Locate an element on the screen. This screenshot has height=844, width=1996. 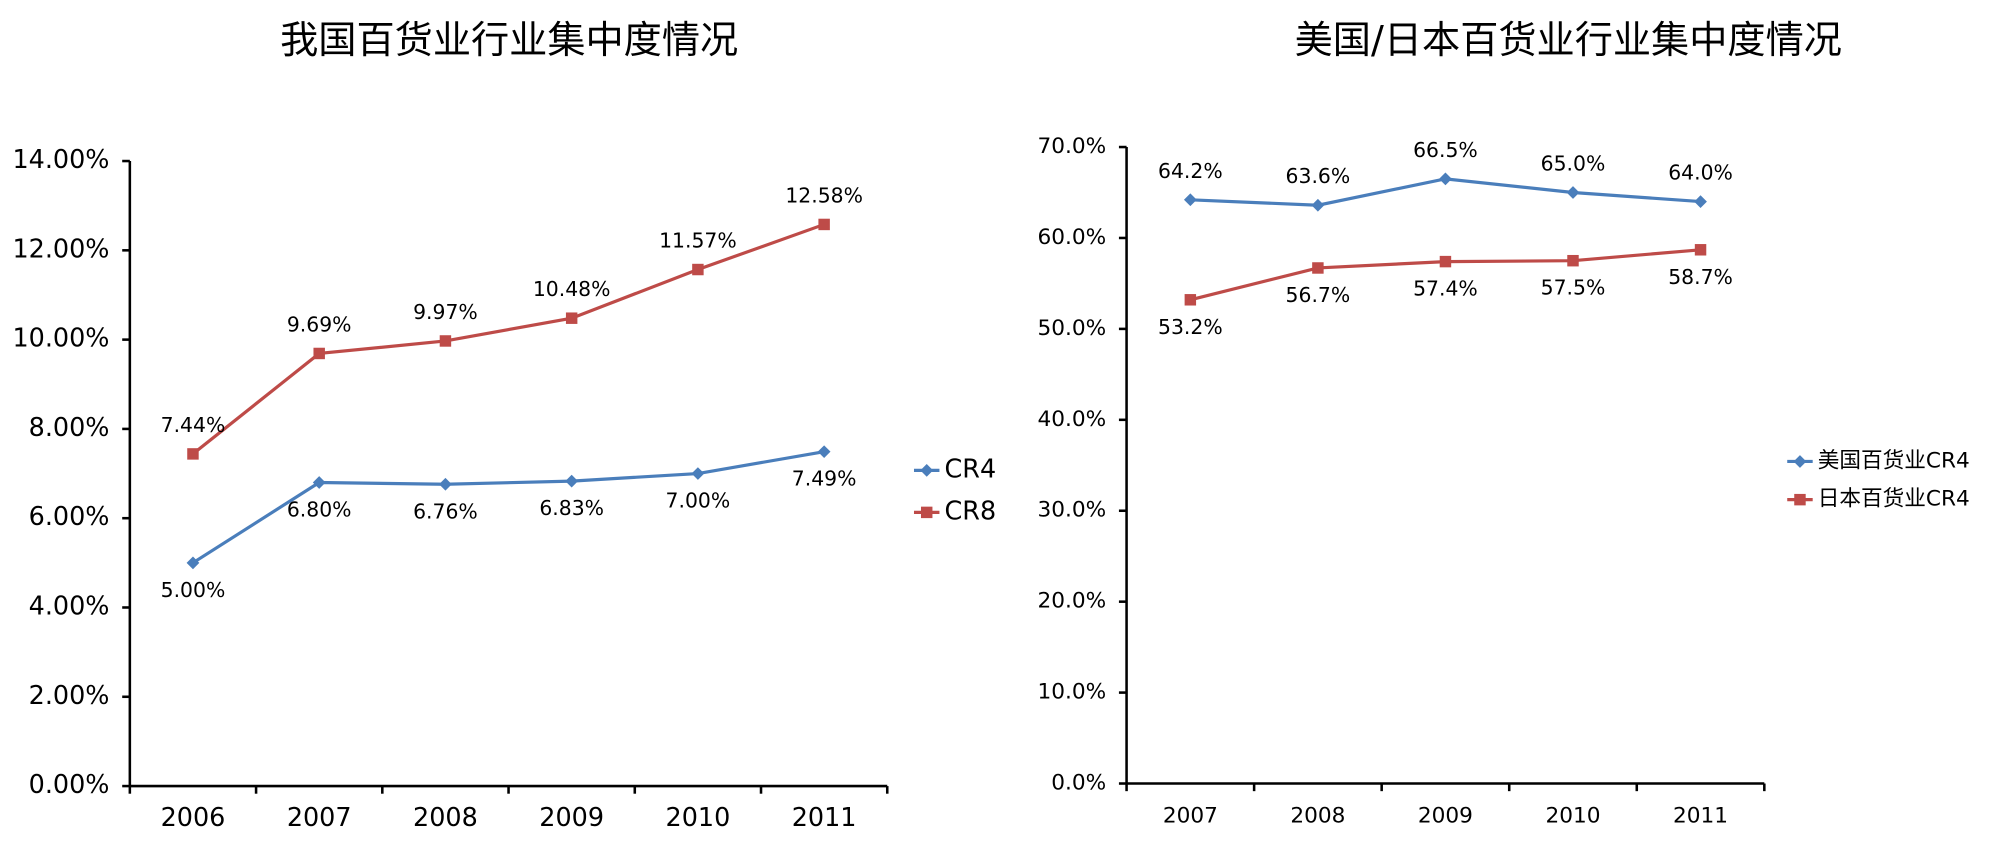
y-tick-label: 6.00% is located at coordinates (69, 517).